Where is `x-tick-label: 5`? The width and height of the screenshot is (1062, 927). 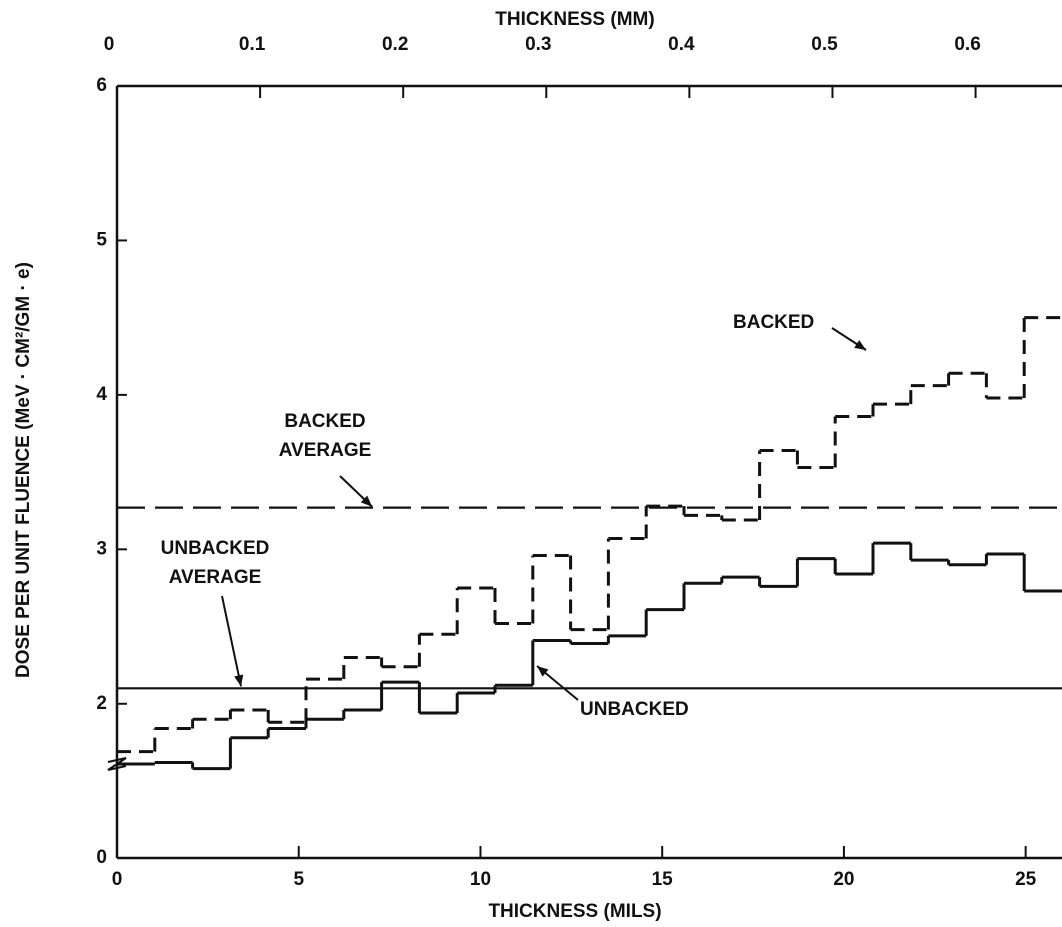 x-tick-label: 5 is located at coordinates (298, 879).